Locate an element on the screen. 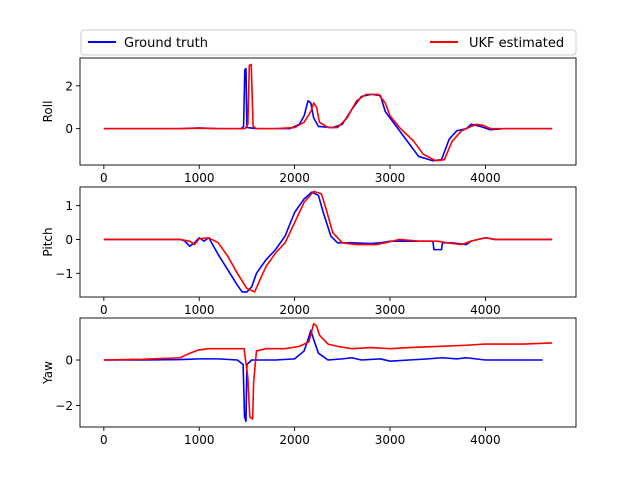 Image resolution: width=640 pixels, height=480 pixels. legend: Ground truth UKF estimated is located at coordinates (328, 42).